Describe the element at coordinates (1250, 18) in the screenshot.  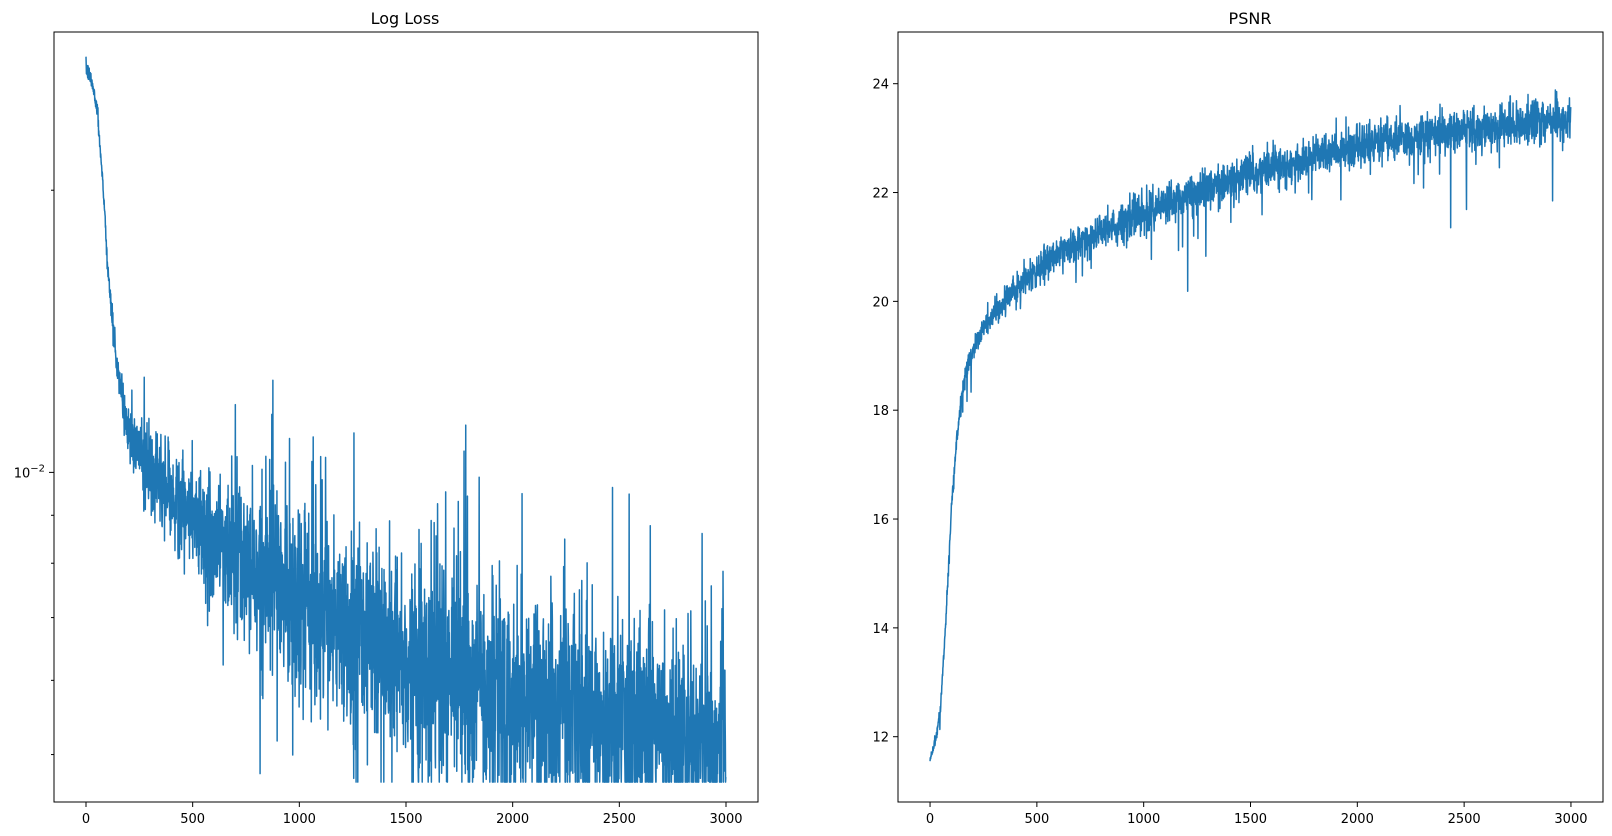
I see `chart-title: PSNR` at that location.